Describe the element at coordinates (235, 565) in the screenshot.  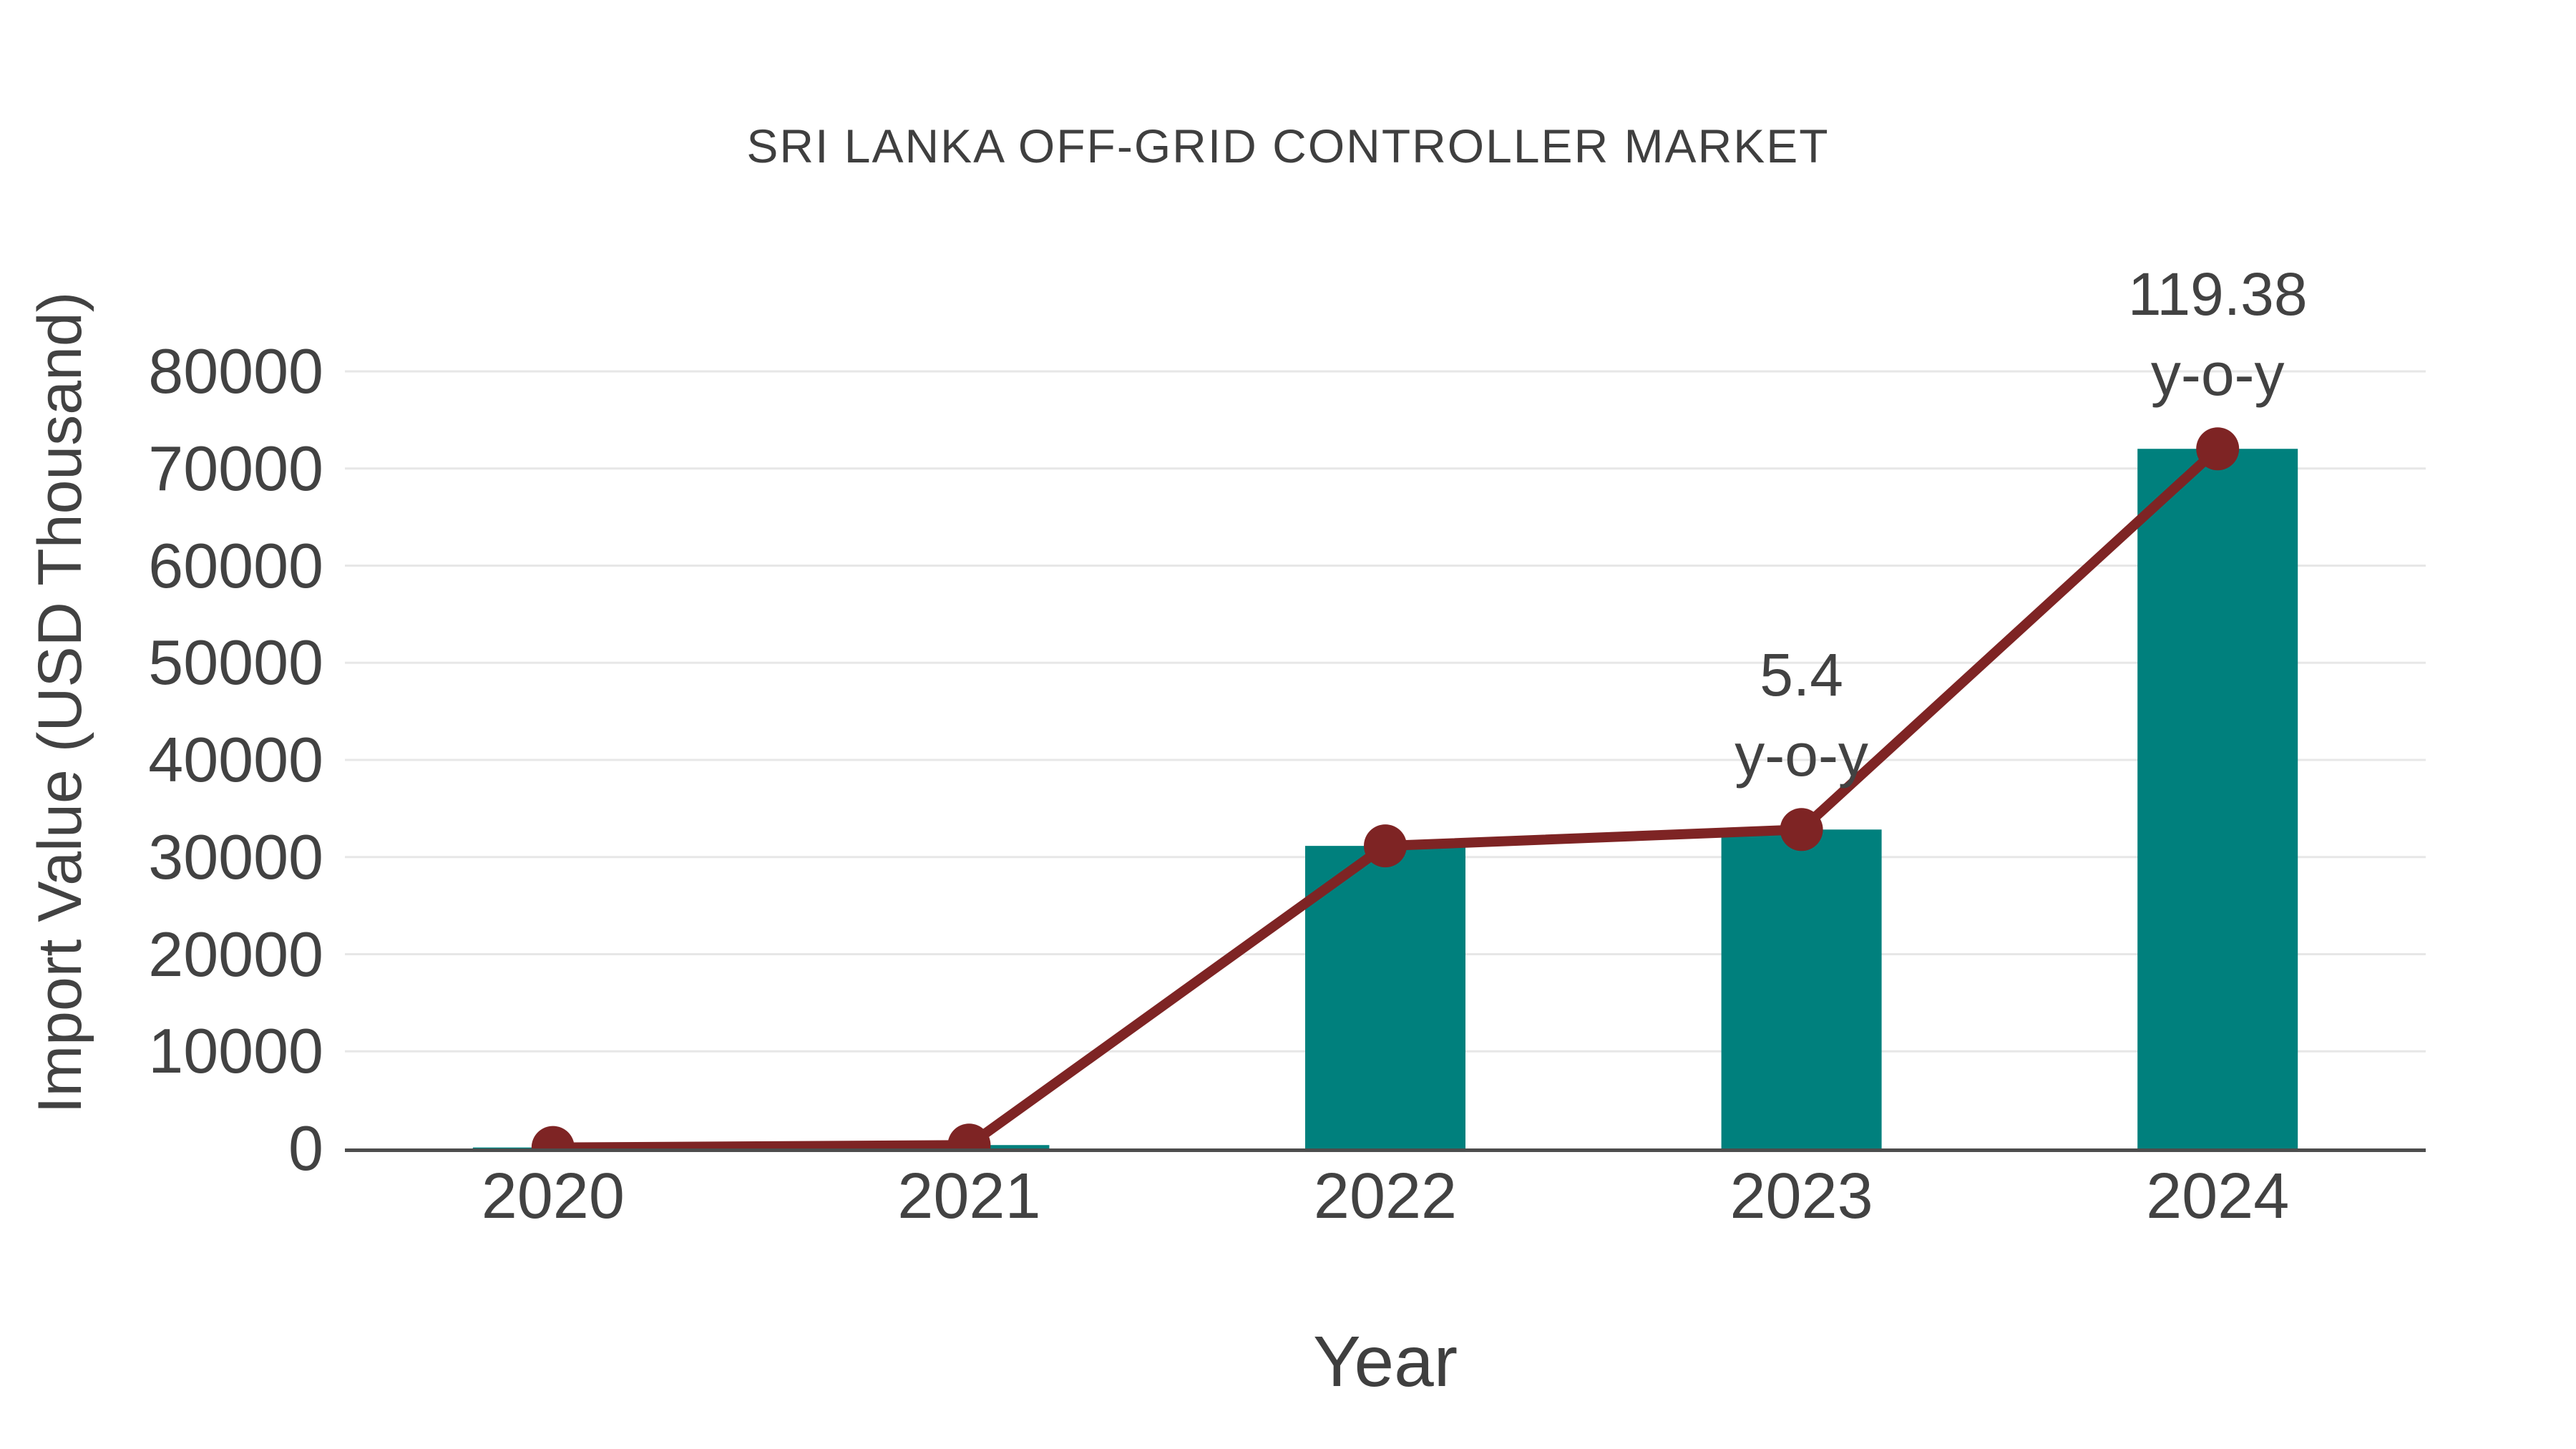
I see `y-tick-label-60000: 60000` at that location.